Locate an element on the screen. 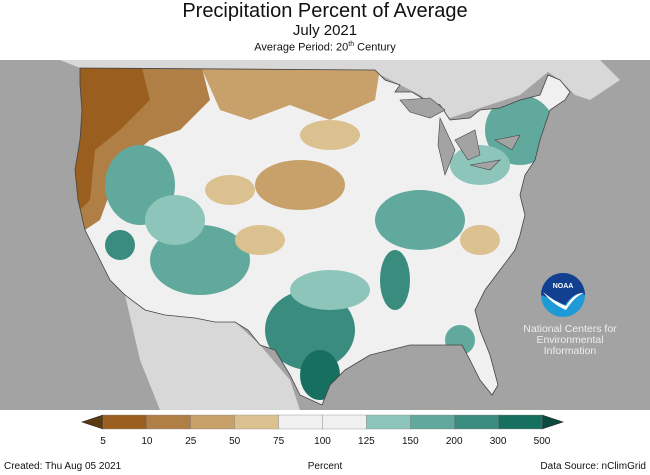  legend-tick: 10 is located at coordinates (147, 441).